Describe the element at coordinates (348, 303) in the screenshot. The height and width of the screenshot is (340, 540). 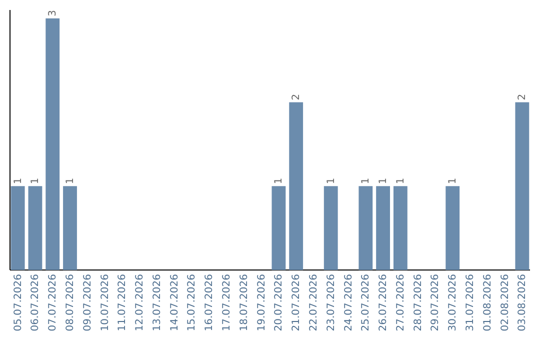
I see `x-tick-label: 24.07.2026` at that location.